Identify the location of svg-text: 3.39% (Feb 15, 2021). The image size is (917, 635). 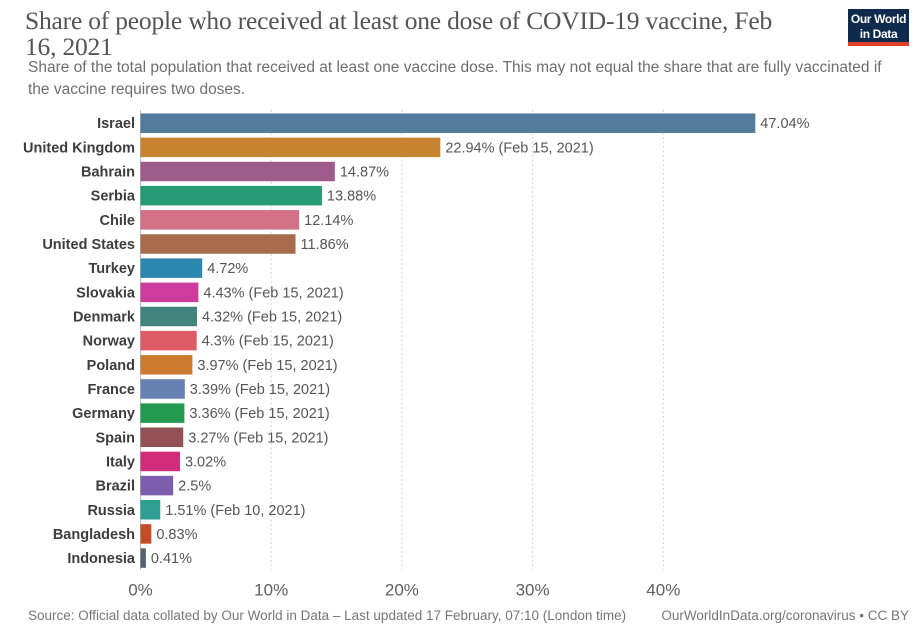
(260, 390).